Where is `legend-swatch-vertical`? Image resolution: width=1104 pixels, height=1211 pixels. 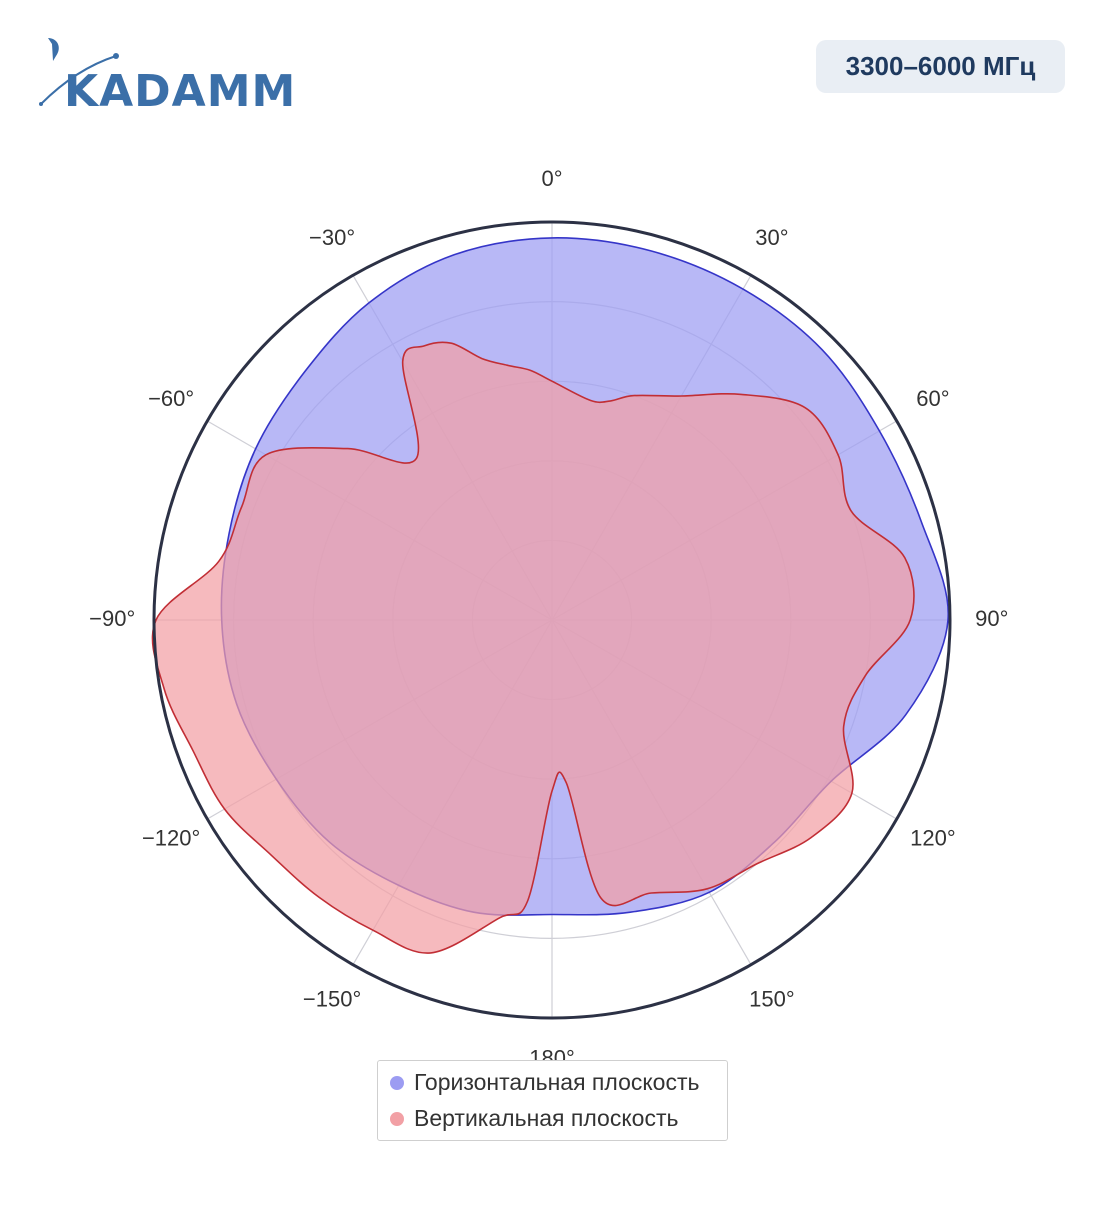 legend-swatch-vertical is located at coordinates (397, 1118).